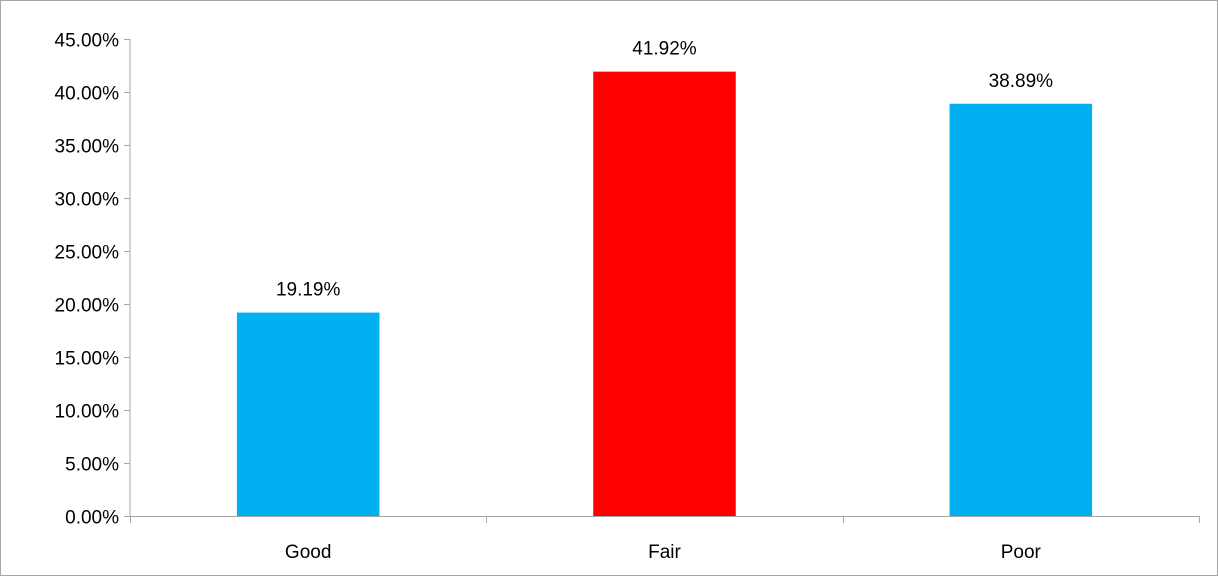  I want to click on bar-good, so click(308, 414).